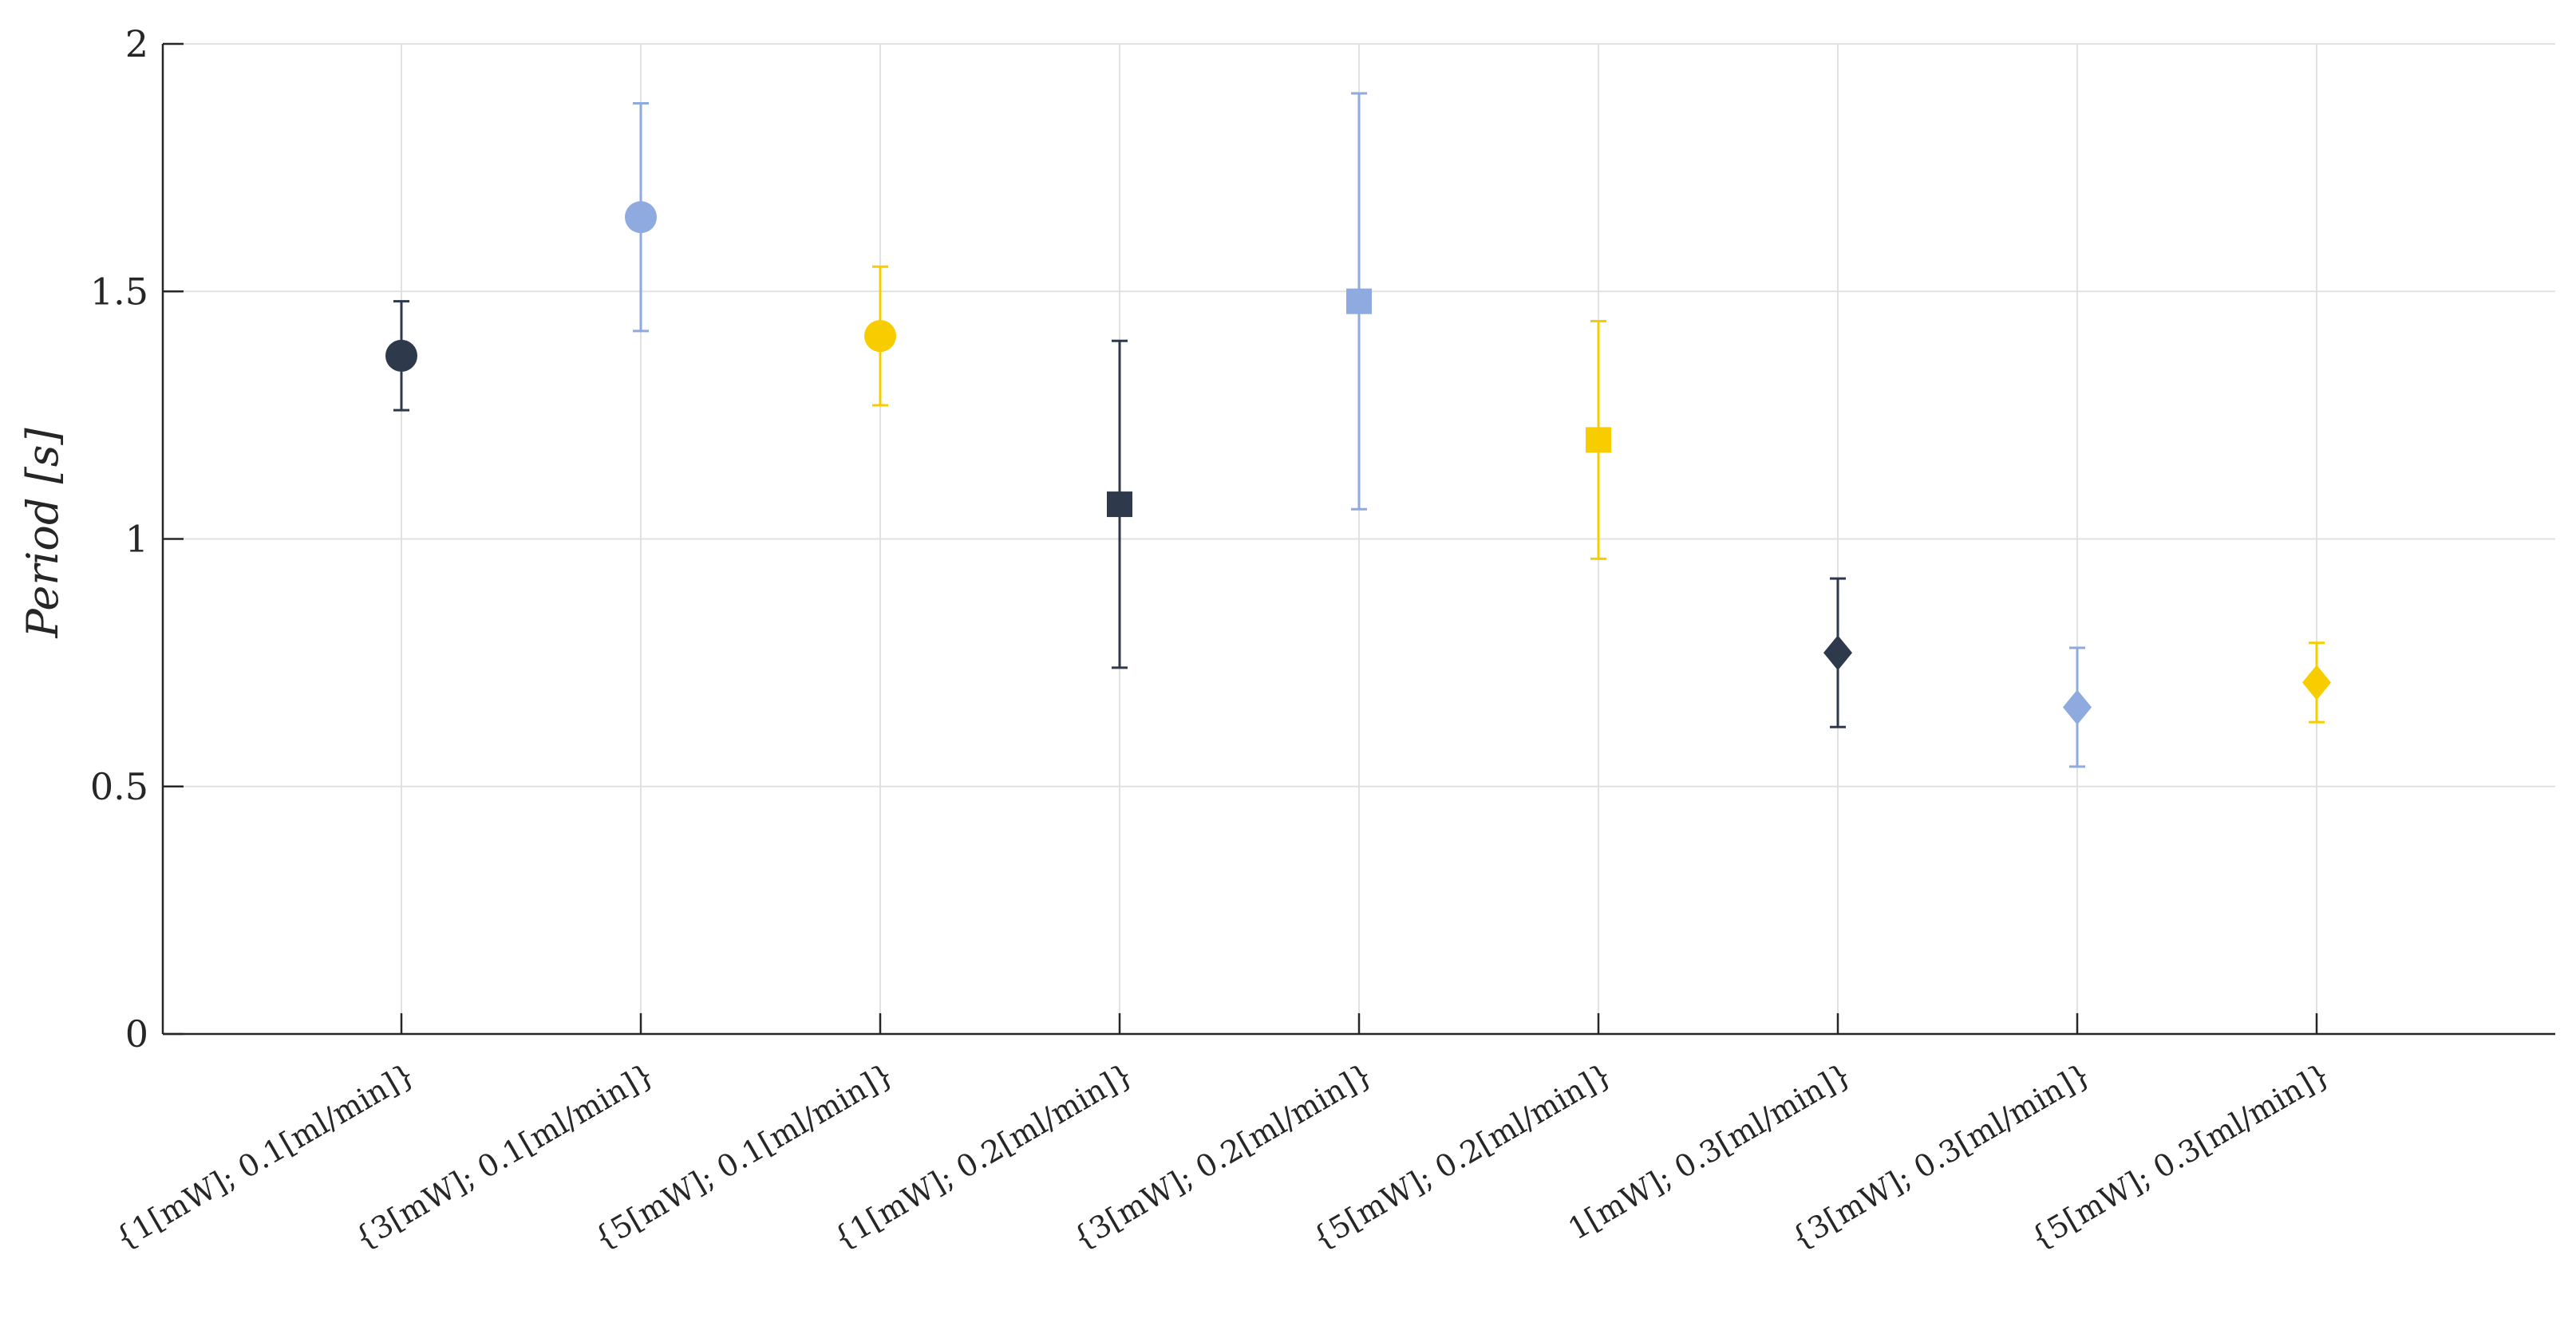 The width and height of the screenshot is (2576, 1318). What do you see at coordinates (136, 43) in the screenshot?
I see `y-tick-label: 2` at bounding box center [136, 43].